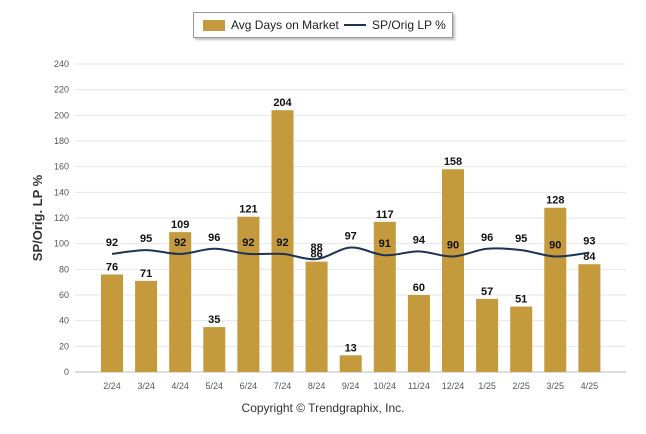  Describe the element at coordinates (351, 237) in the screenshot. I see `line-value-label: 97` at that location.